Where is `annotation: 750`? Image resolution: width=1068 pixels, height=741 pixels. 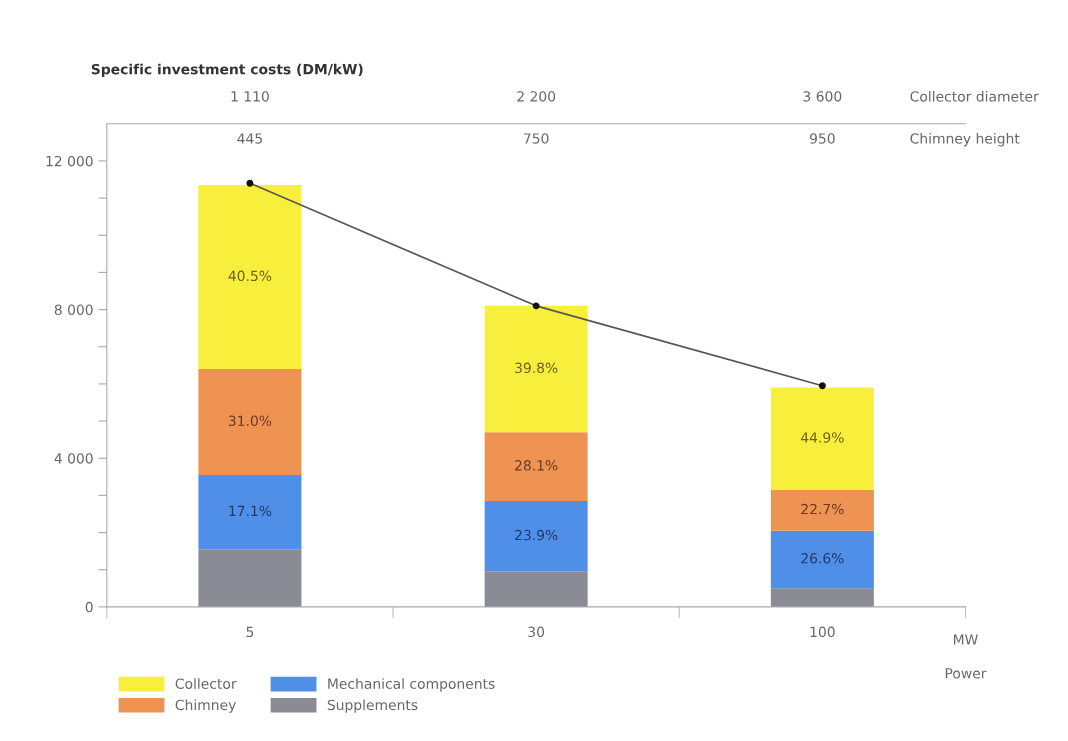
annotation: 750 is located at coordinates (536, 138).